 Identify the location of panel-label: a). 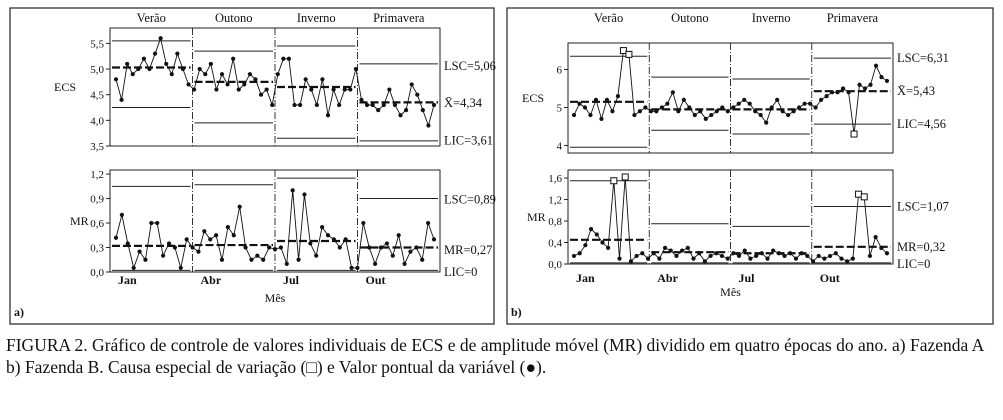
(19, 312).